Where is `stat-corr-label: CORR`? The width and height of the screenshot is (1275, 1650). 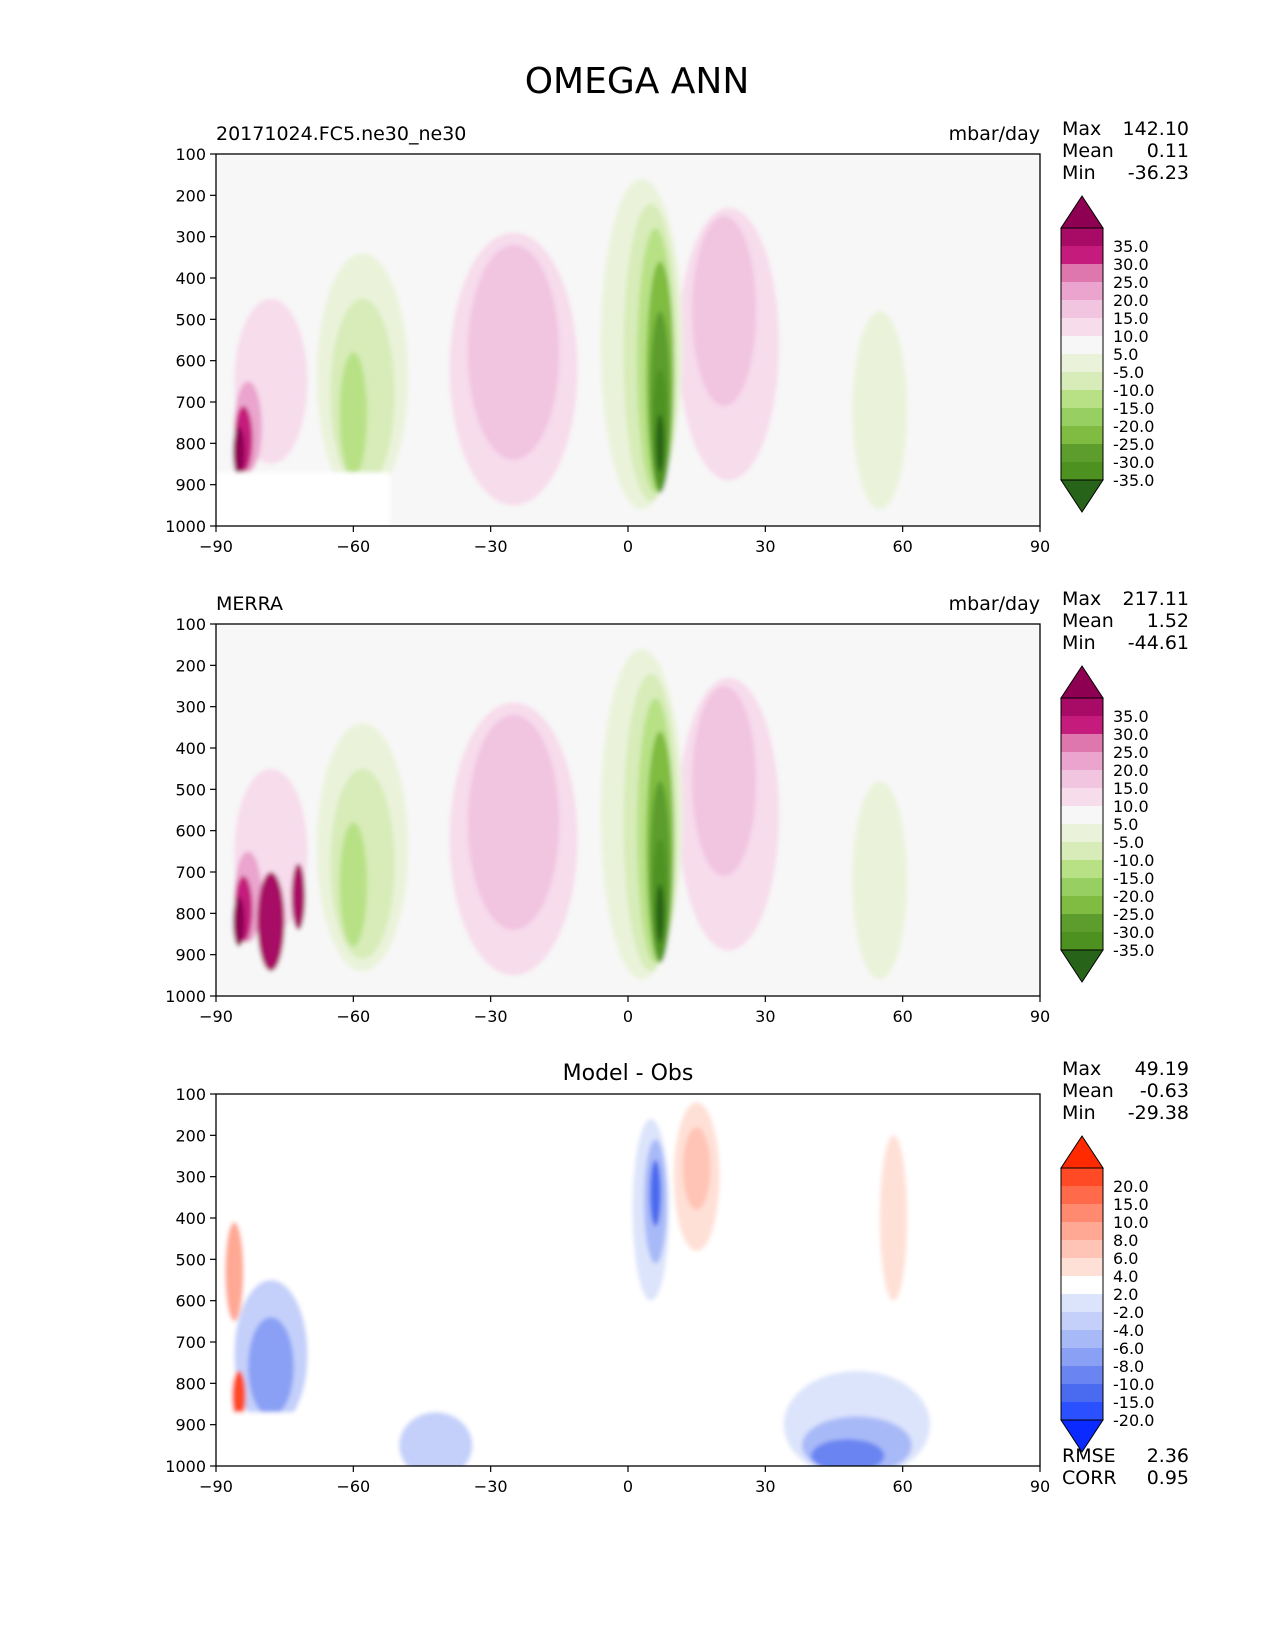
stat-corr-label: CORR is located at coordinates (1089, 1478).